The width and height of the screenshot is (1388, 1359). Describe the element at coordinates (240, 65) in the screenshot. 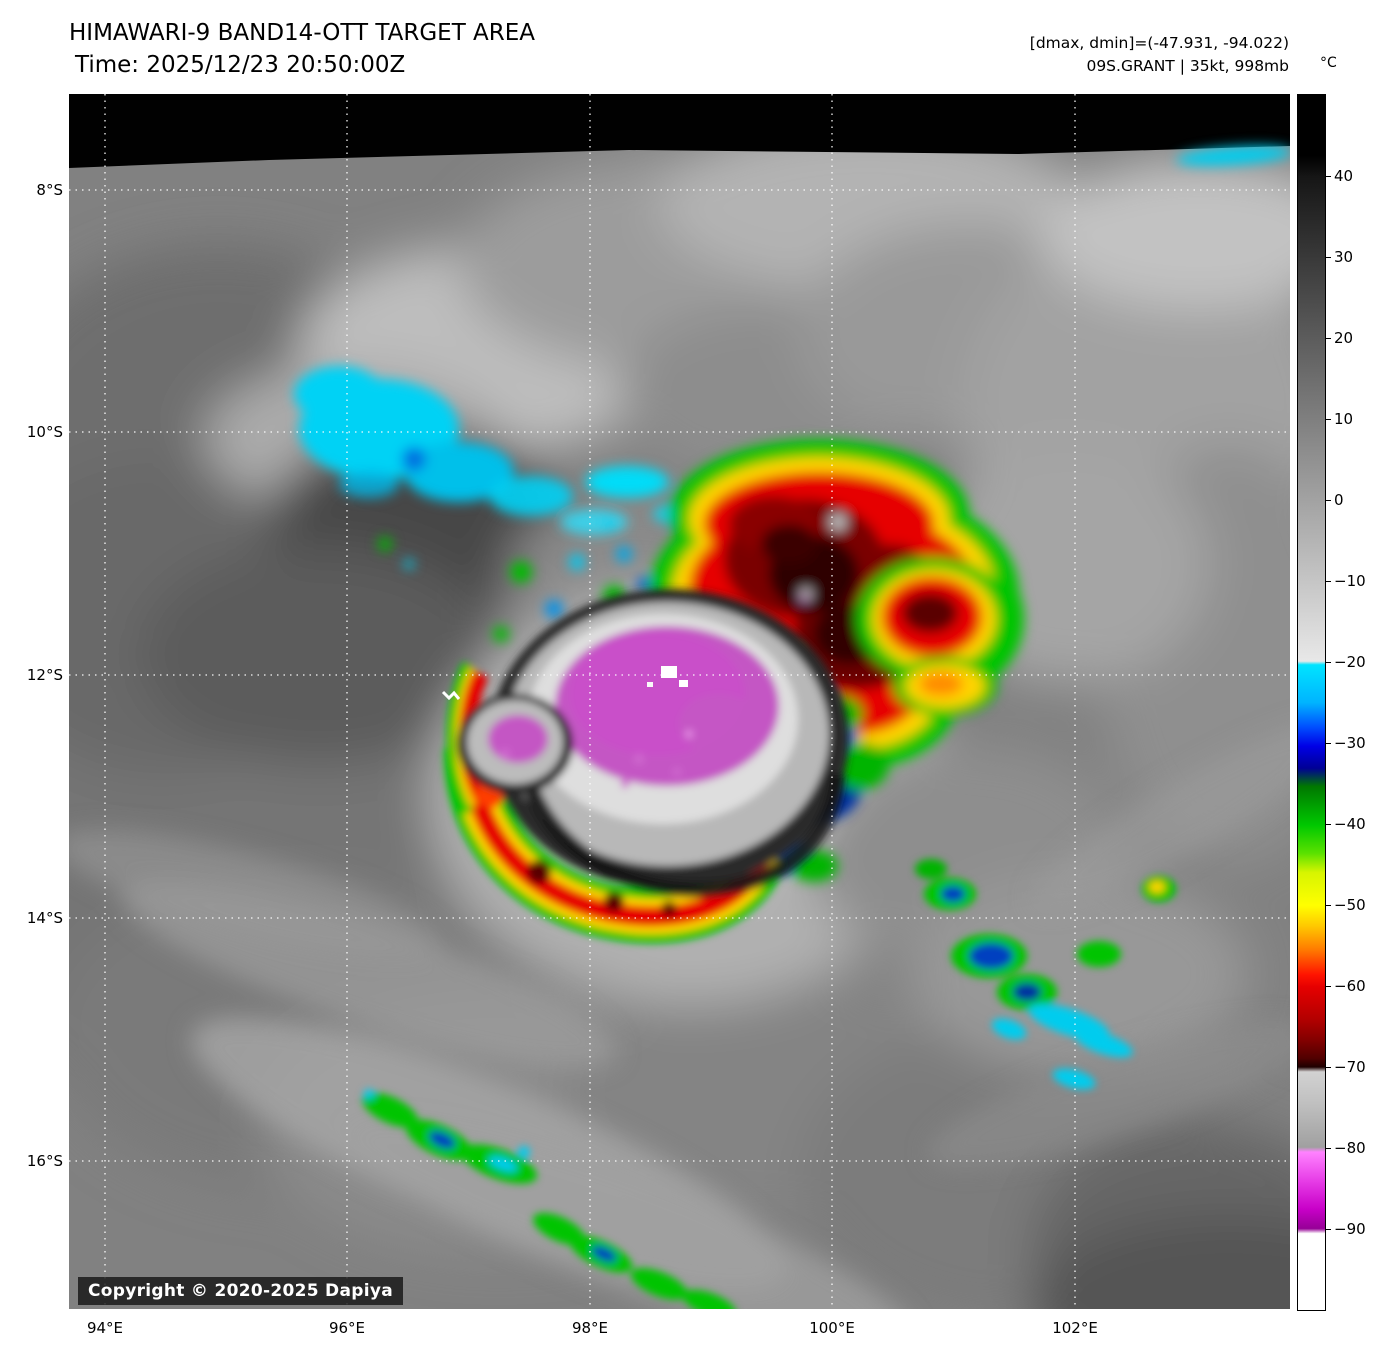

I see `timestamp-label: Time: 2025/12/23 20:50:00Z` at that location.